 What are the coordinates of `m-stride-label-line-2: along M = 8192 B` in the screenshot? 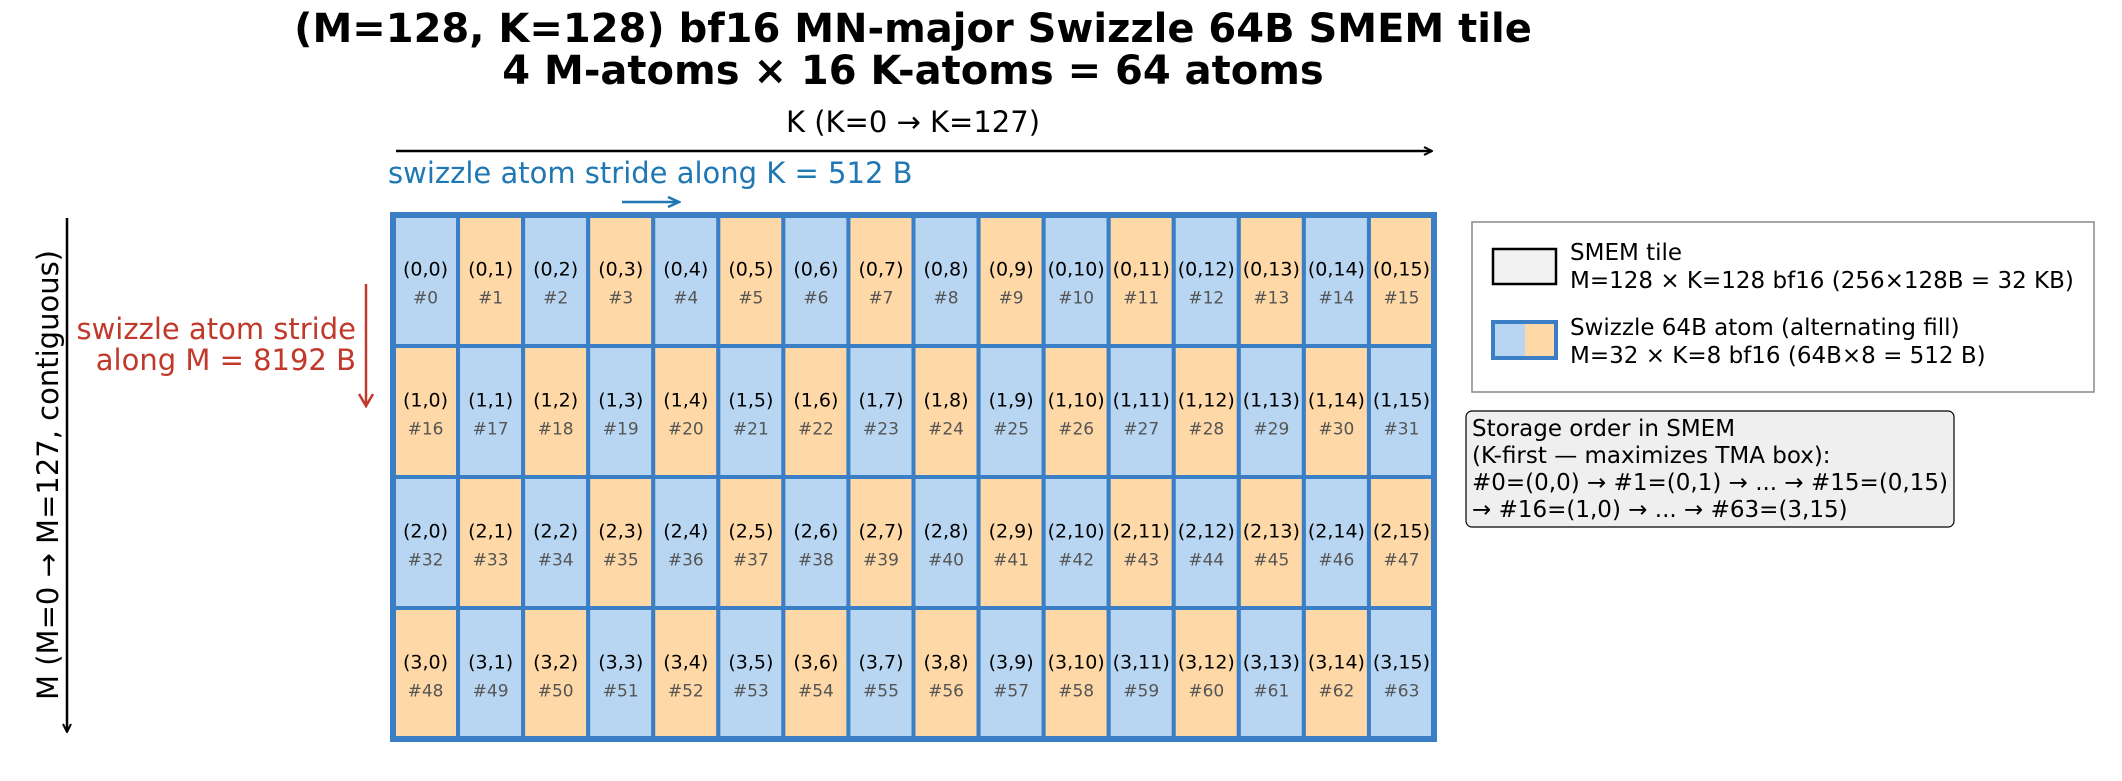 It's located at (226, 360).